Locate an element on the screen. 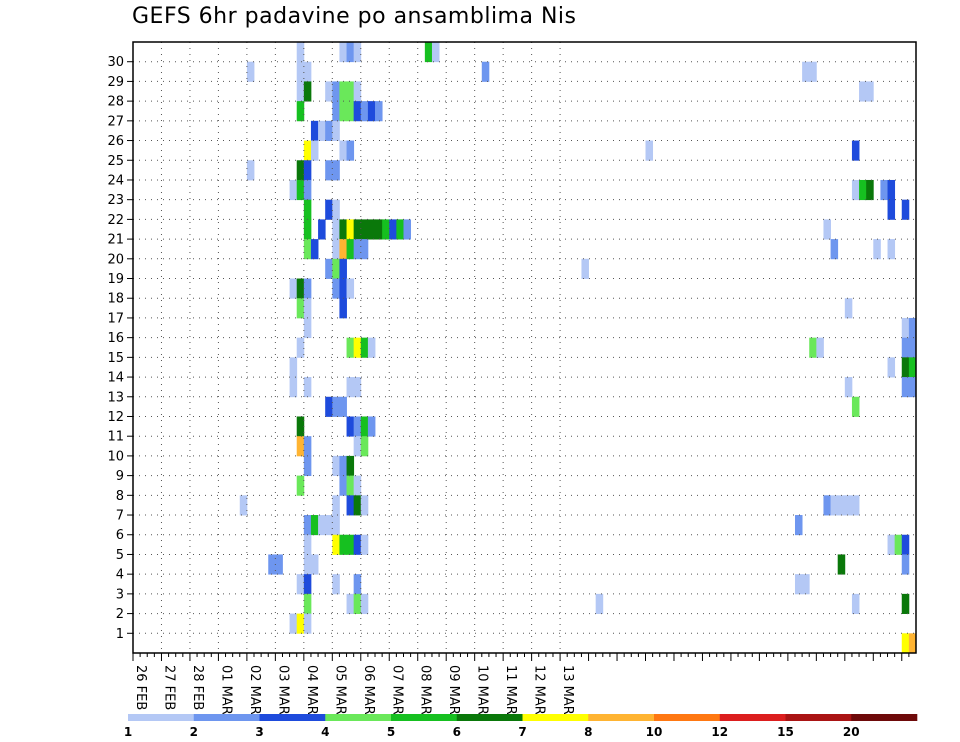 The width and height of the screenshot is (960, 742). colorbar-label: 6 is located at coordinates (457, 732).